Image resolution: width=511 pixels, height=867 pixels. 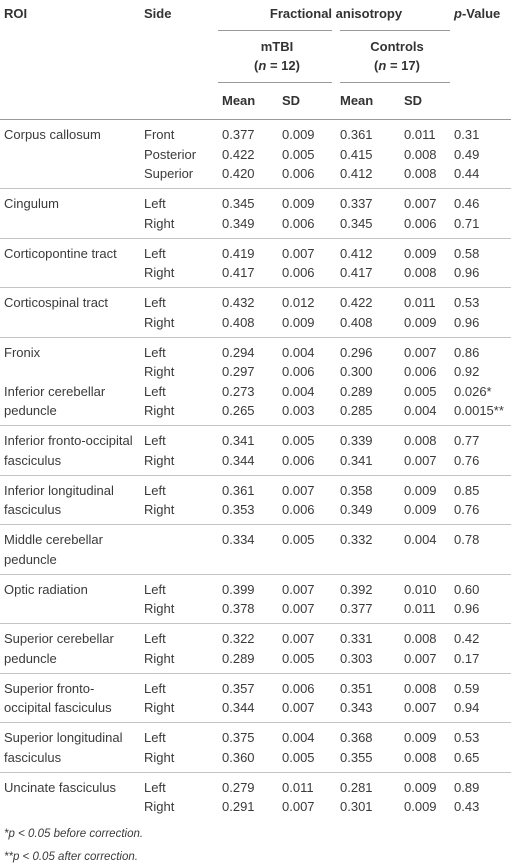 I want to click on cell-value: 0.265, so click(x=238, y=410).